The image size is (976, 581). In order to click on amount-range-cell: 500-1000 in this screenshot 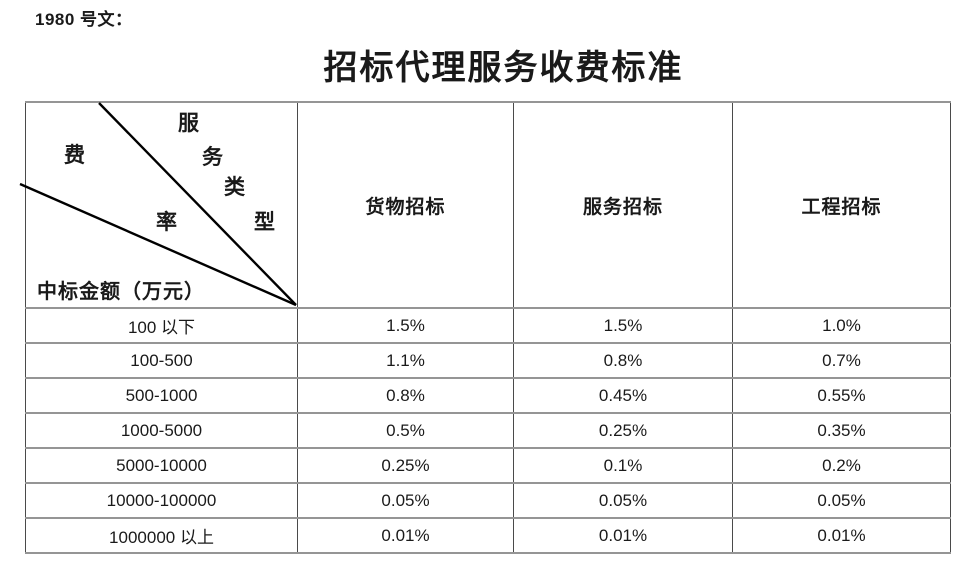, I will do `click(161, 395)`.